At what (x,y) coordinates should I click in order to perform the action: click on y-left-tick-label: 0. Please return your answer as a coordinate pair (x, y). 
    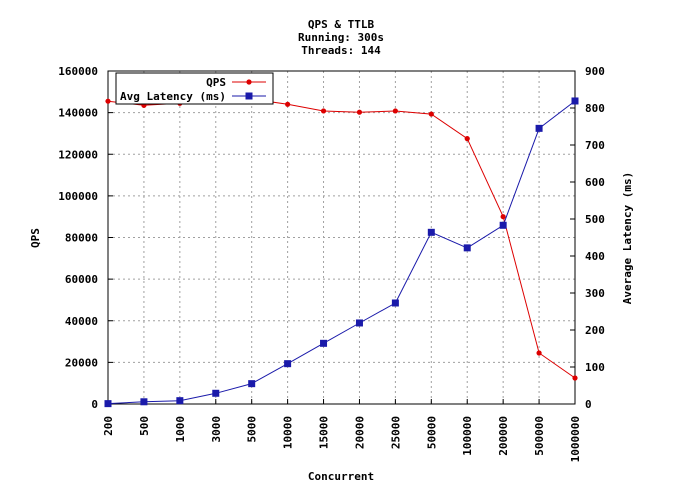
    Looking at the image, I should click on (94, 404).